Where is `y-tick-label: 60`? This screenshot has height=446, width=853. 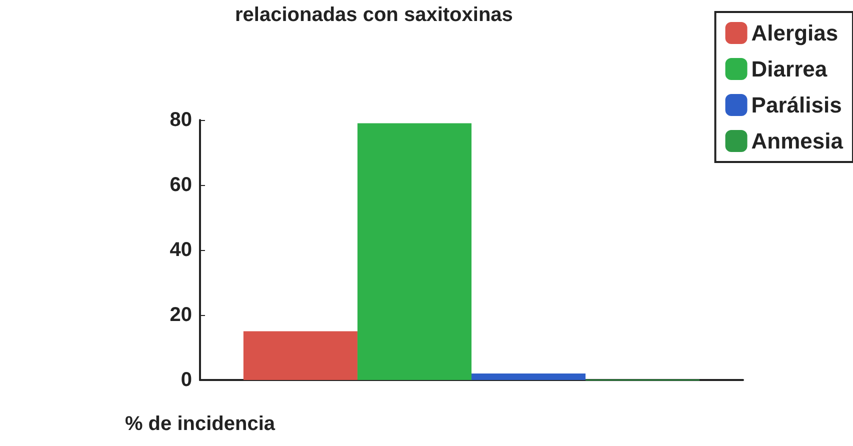
y-tick-label: 60 is located at coordinates (181, 185).